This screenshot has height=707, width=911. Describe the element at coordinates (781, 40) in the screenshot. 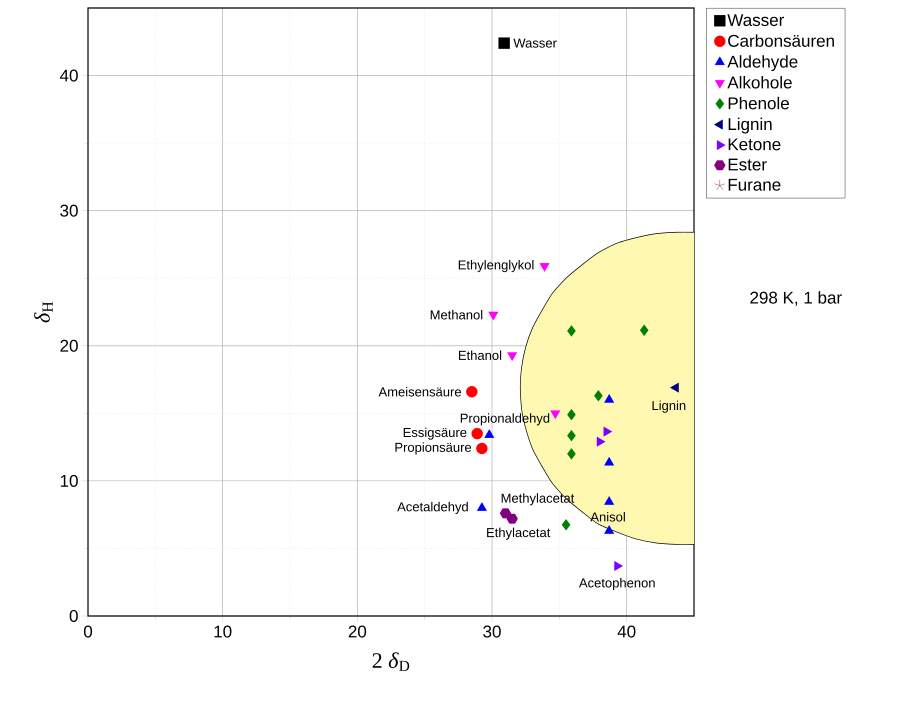

I see `legend-label: Carbonsäuren` at that location.